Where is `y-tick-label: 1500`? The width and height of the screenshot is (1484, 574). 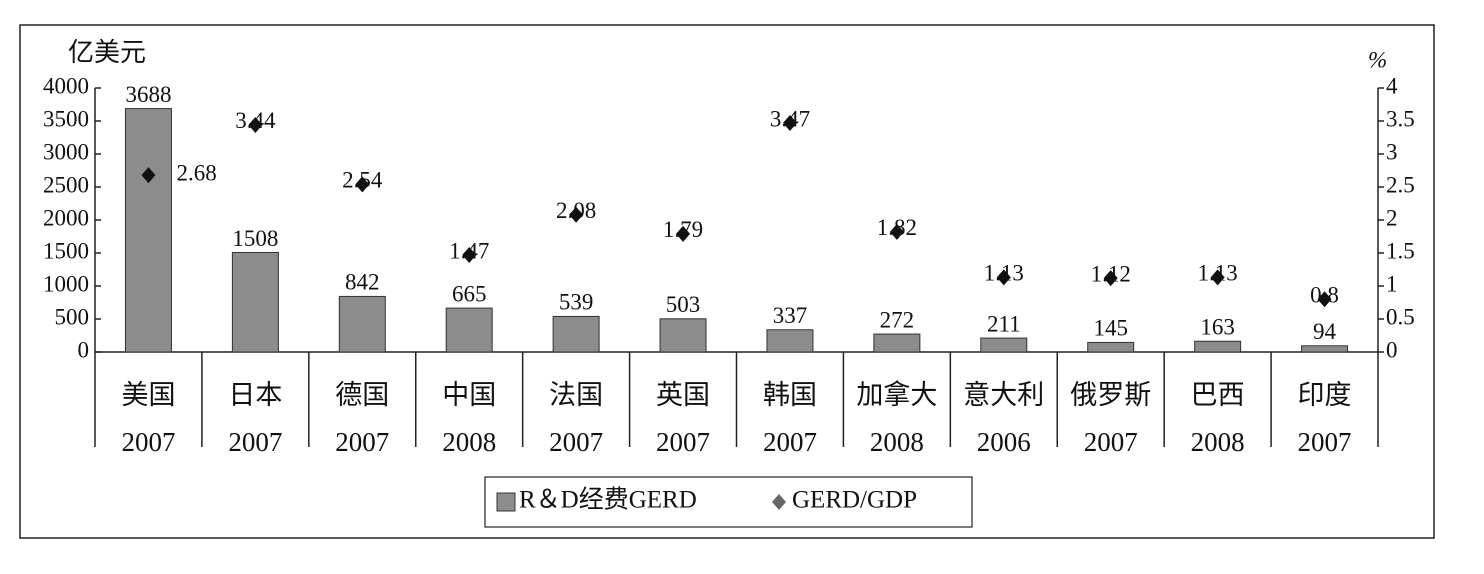 y-tick-label: 1500 is located at coordinates (66, 250).